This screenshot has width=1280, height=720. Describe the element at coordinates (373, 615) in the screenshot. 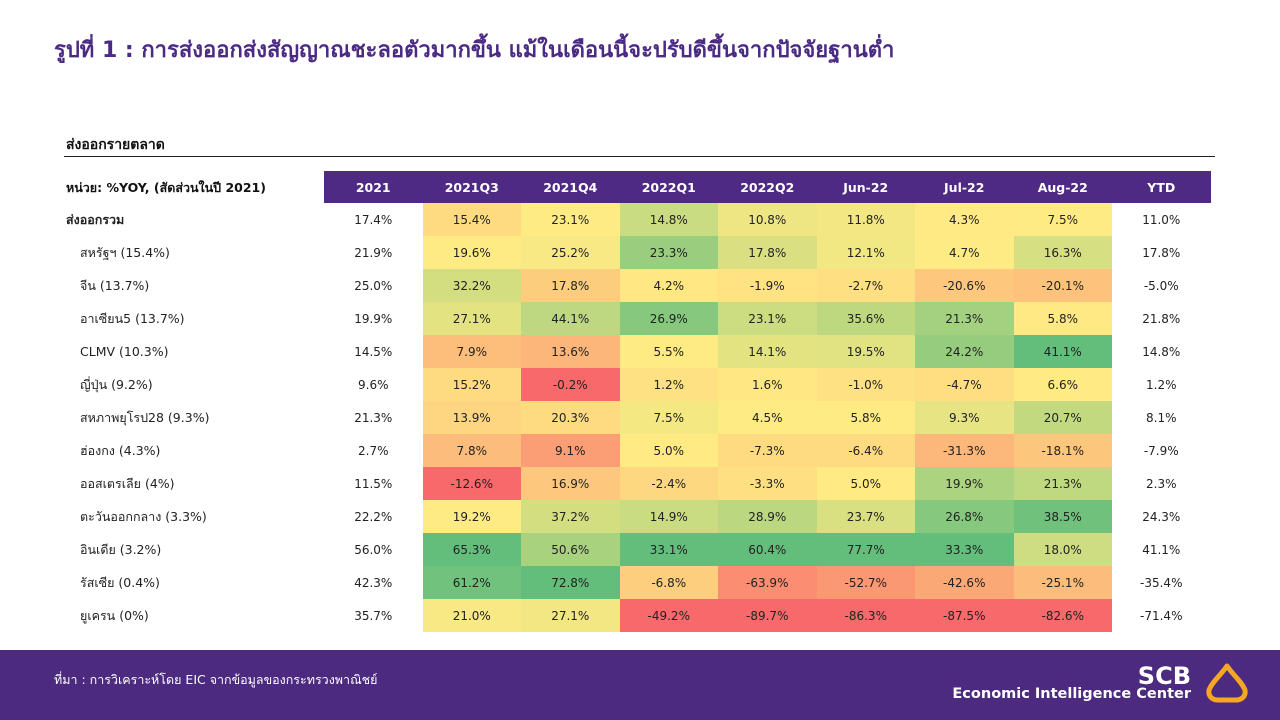

I see `heatmap-cell: 35.7%` at that location.